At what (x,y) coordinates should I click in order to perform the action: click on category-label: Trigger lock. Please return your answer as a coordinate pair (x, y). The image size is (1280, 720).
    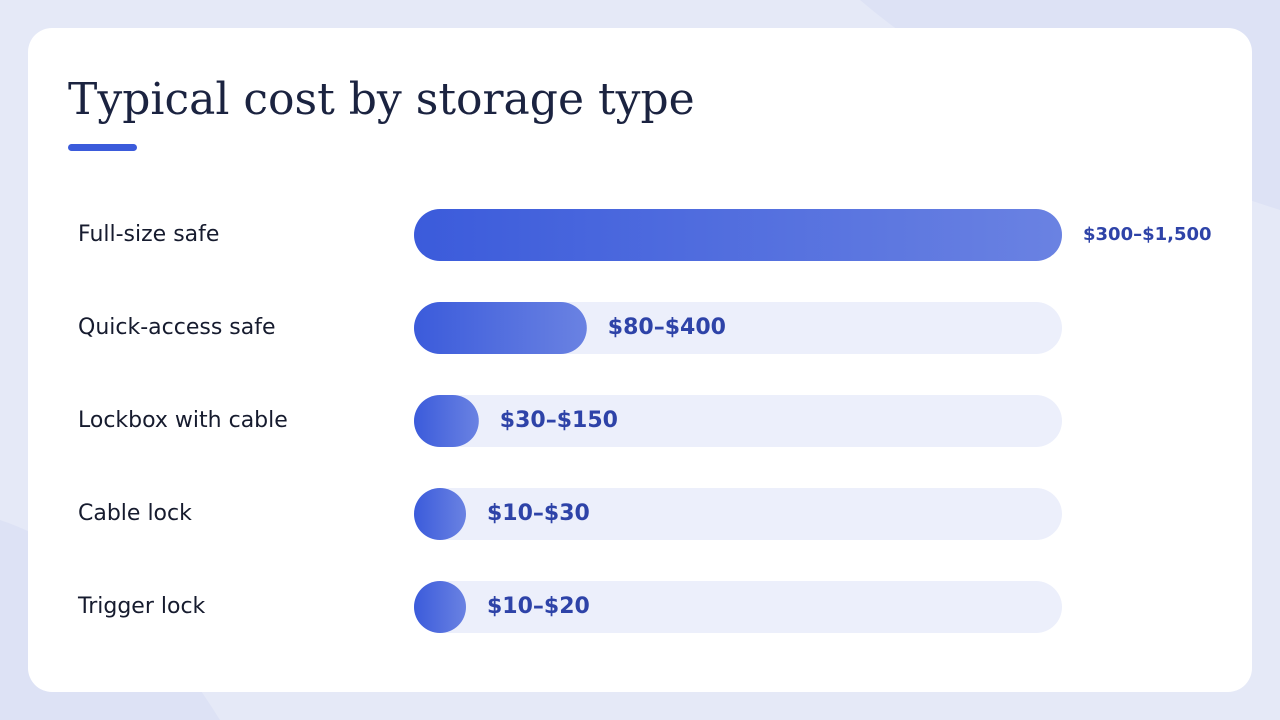
    Looking at the image, I should click on (141, 606).